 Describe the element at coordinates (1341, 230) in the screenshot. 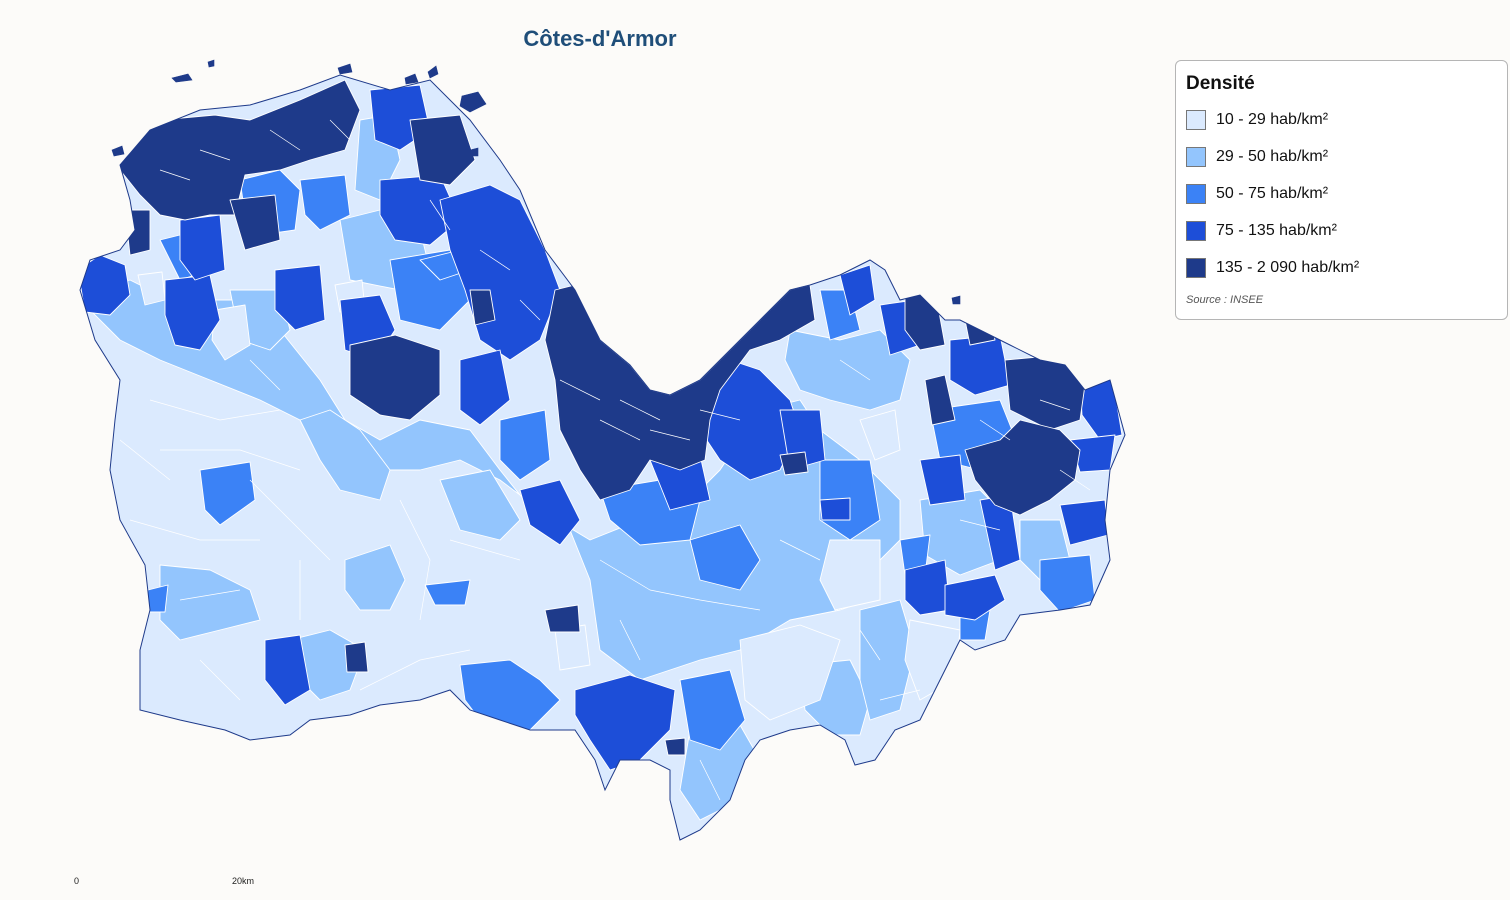

I see `legend-item: 75 - 135 hab/km²` at that location.